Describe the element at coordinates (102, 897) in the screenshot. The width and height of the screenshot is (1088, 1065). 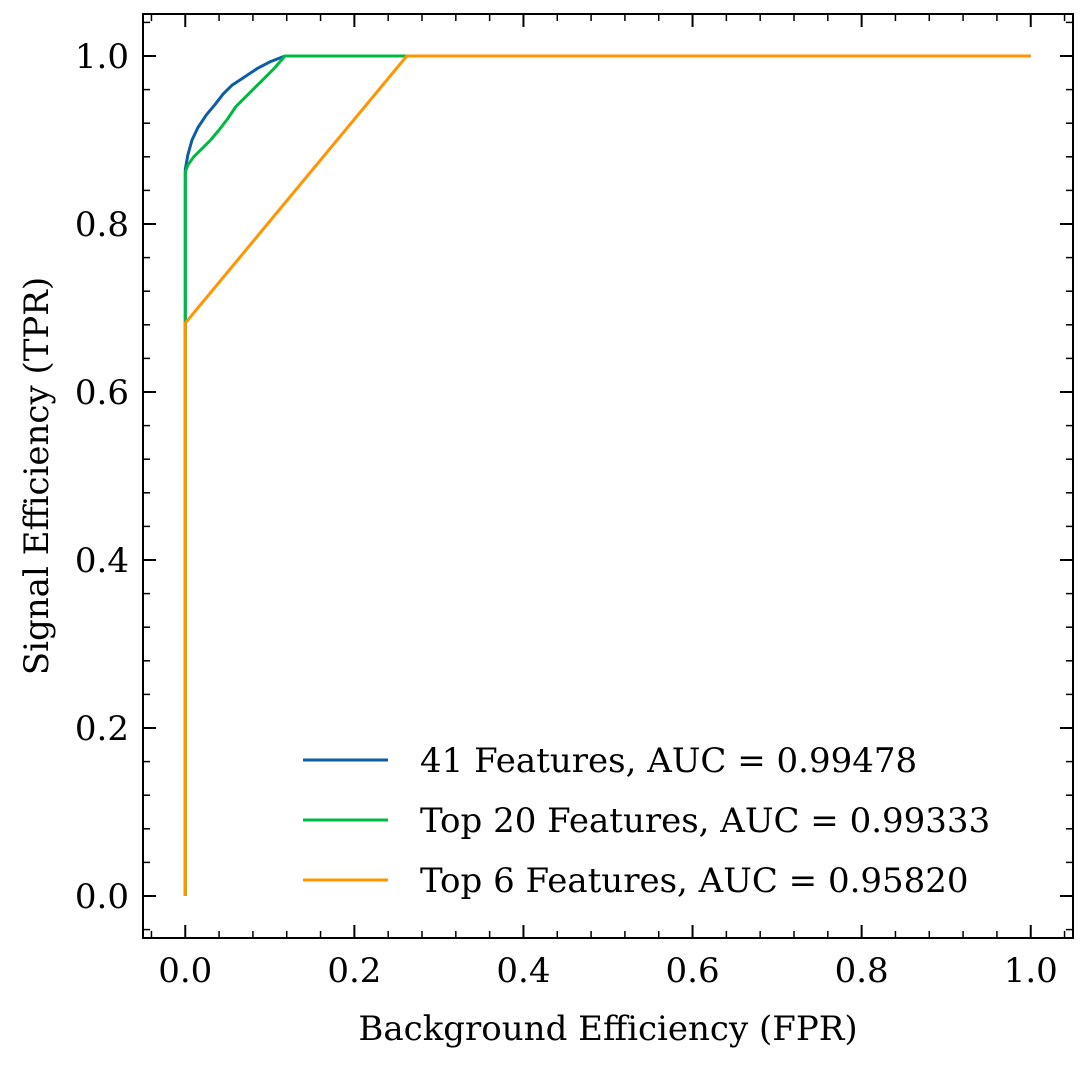
I see `y-tick-label: 0.0` at that location.